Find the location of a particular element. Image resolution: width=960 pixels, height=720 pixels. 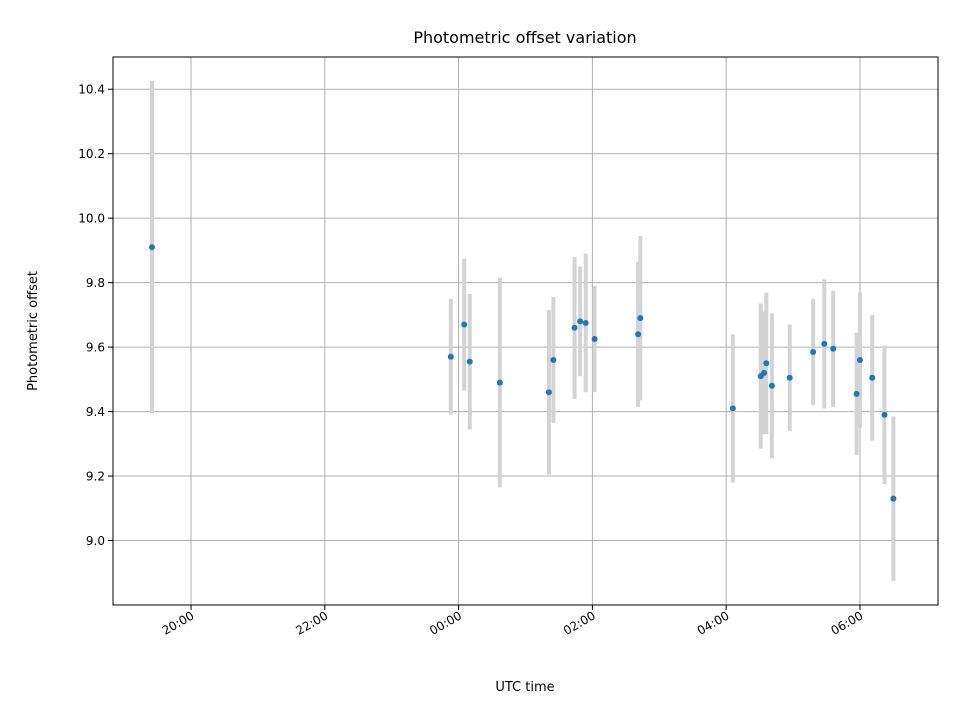

y-tick-label: 9.0 is located at coordinates (95, 541).